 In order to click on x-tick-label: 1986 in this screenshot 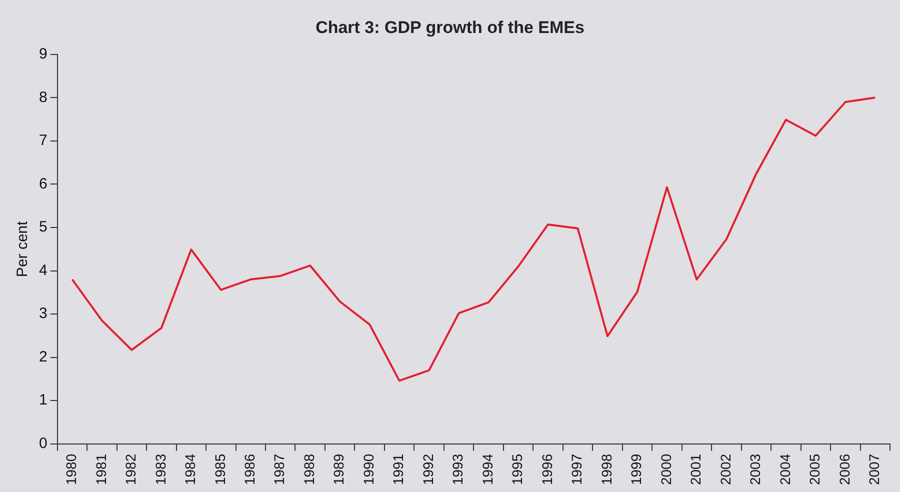, I will do `click(249, 470)`.